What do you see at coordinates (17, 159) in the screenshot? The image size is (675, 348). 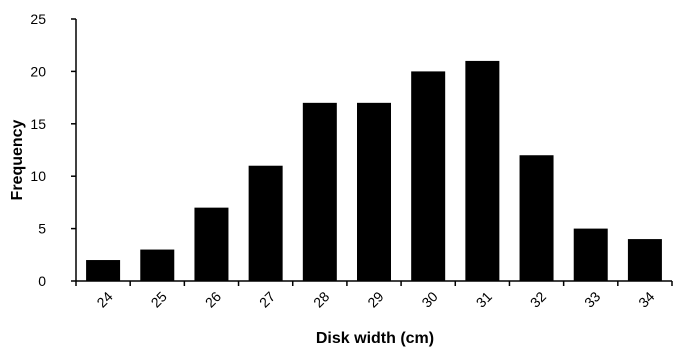 I see `y-axis-title: Frequency` at bounding box center [17, 159].